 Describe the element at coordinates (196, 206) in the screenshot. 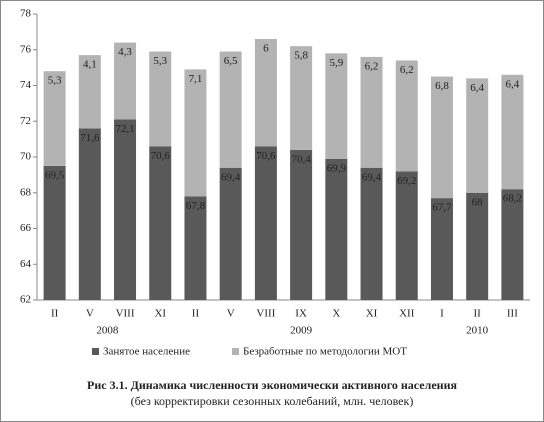

I see `data-label: 67,8` at that location.